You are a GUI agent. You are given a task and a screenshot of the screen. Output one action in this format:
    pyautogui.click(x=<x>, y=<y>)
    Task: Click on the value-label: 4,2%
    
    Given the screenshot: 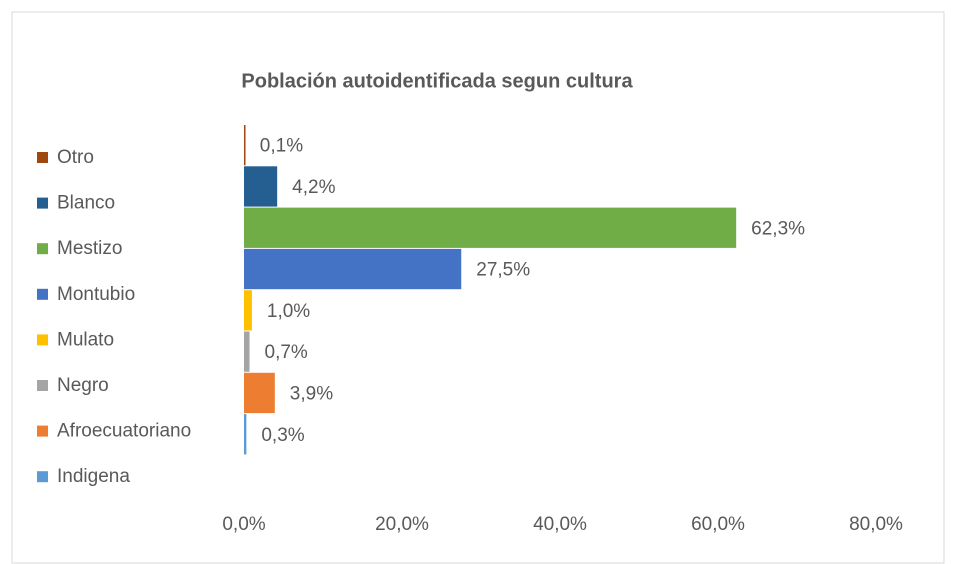 What is the action you would take?
    pyautogui.click(x=313, y=187)
    